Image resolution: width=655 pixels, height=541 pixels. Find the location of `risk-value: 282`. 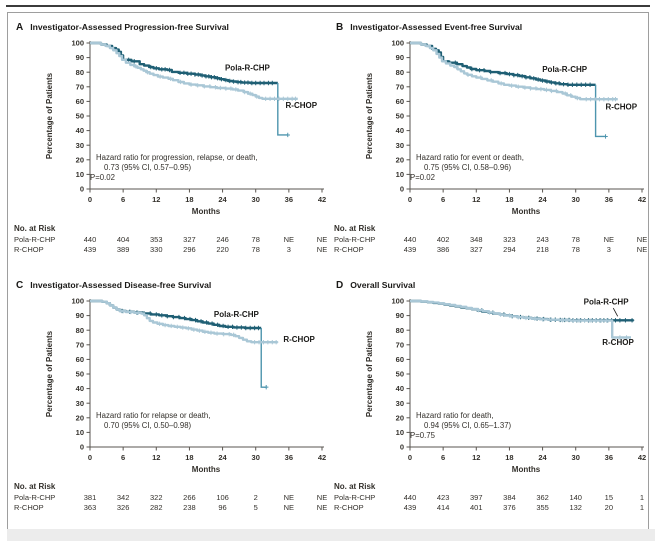

risk-value: 282 is located at coordinates (156, 507).